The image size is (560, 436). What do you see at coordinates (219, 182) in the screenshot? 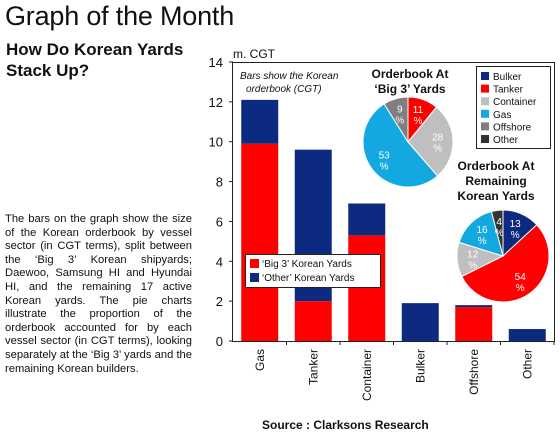
I see `y-tick-label: 8` at bounding box center [219, 182].